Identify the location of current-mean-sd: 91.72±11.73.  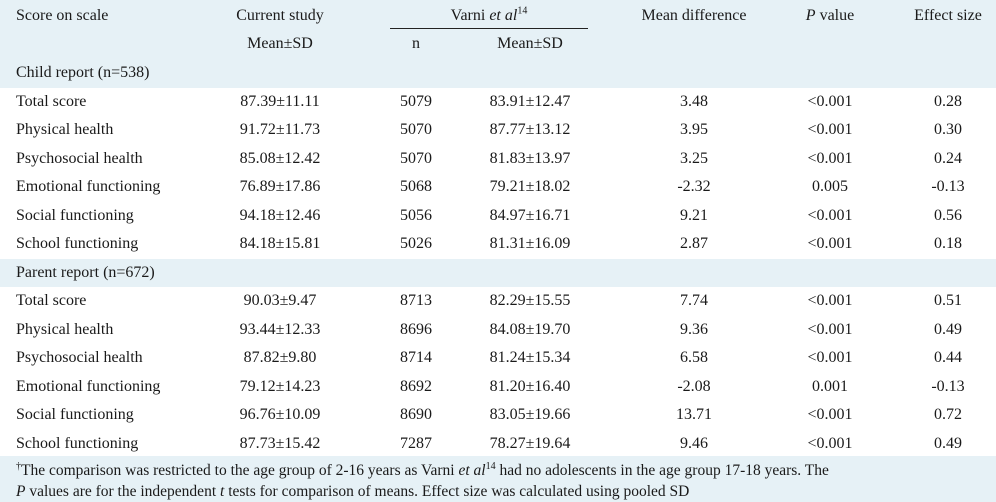
(280, 129).